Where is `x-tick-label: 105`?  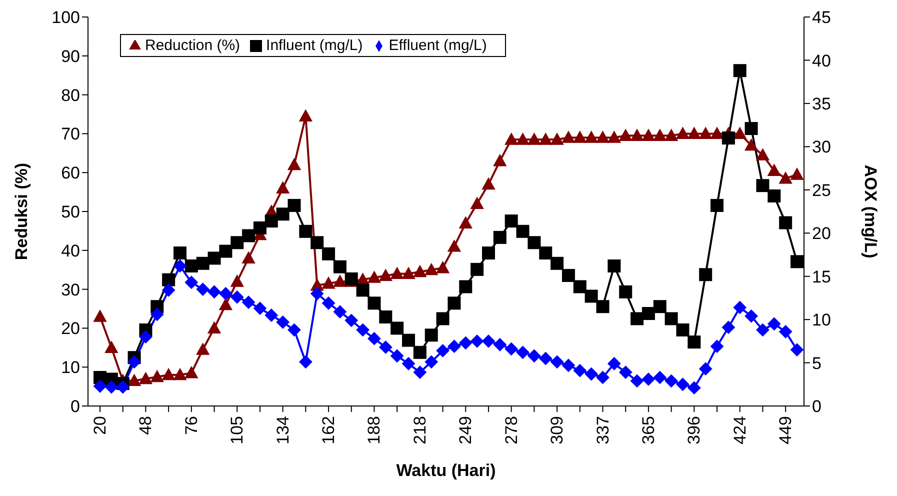 x-tick-label: 105 is located at coordinates (237, 430).